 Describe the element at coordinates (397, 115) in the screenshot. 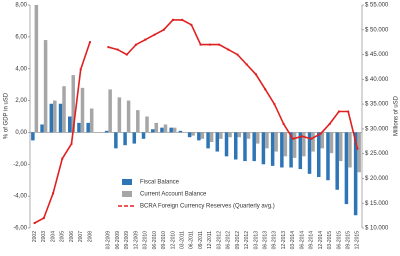

I see `y2-axis-label: Millions of uSD` at that location.